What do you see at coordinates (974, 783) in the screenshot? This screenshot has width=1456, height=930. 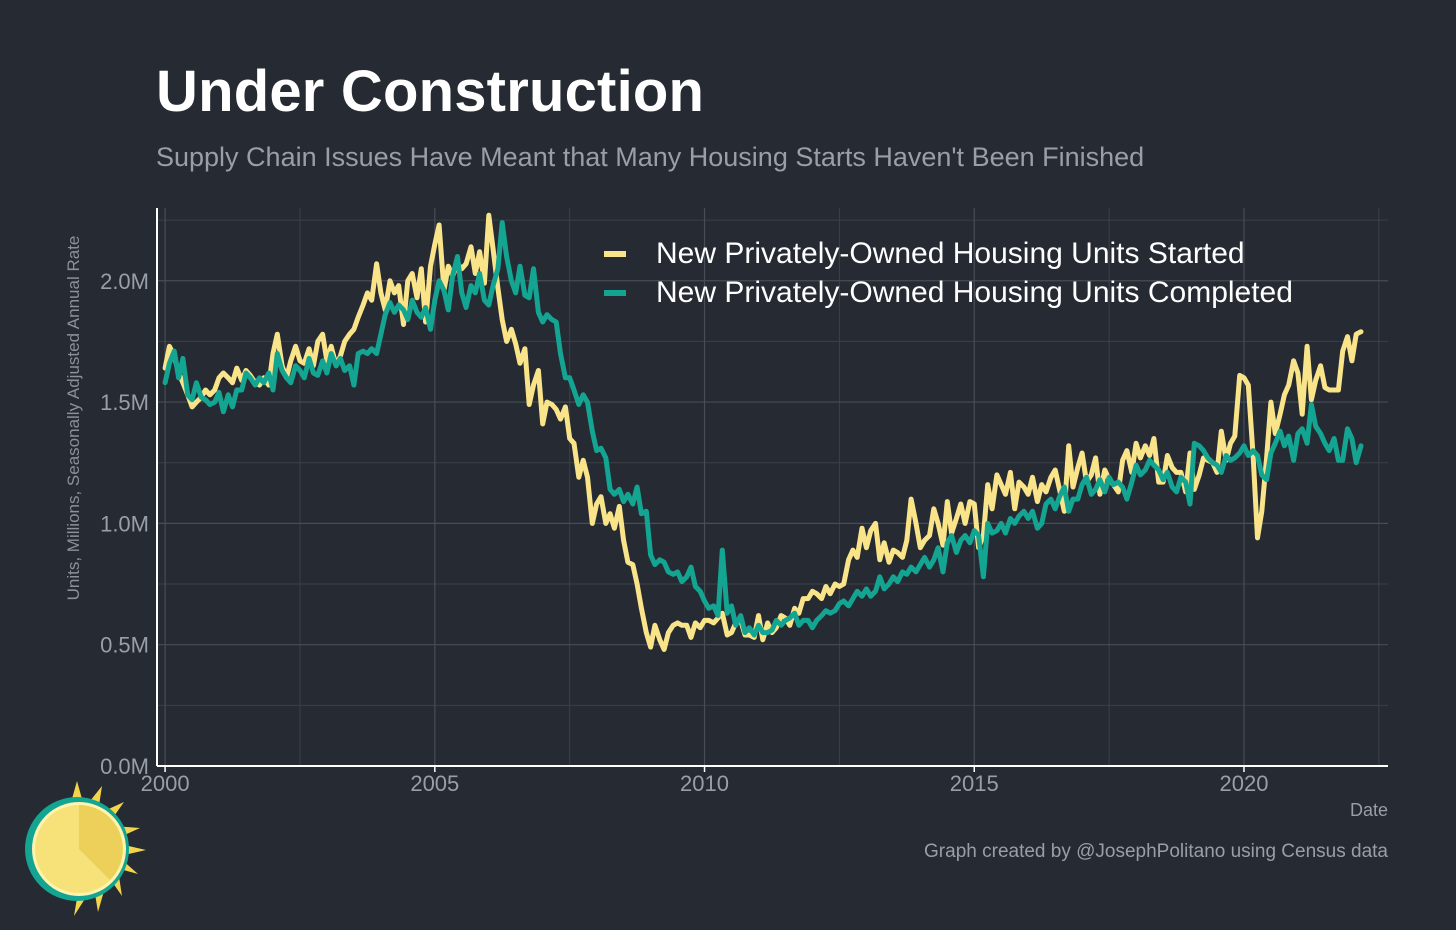 I see `x-tick-label: 2015` at bounding box center [974, 783].